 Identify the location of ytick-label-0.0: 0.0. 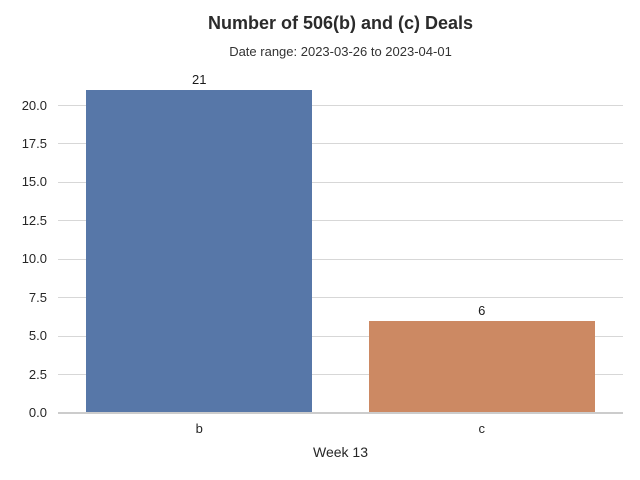
(37, 412).